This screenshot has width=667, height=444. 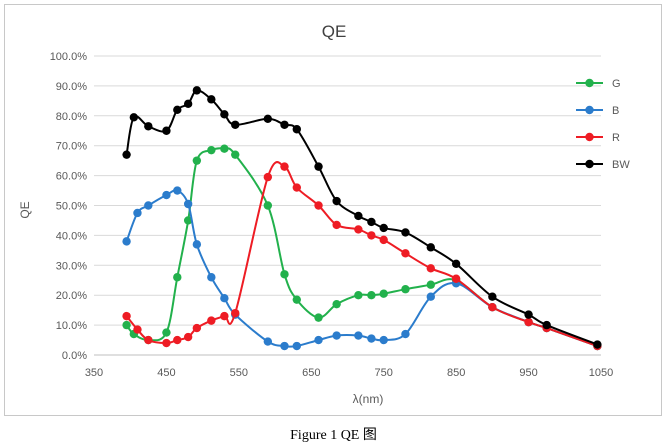 I want to click on x-tick-label: 450, so click(x=166, y=373).